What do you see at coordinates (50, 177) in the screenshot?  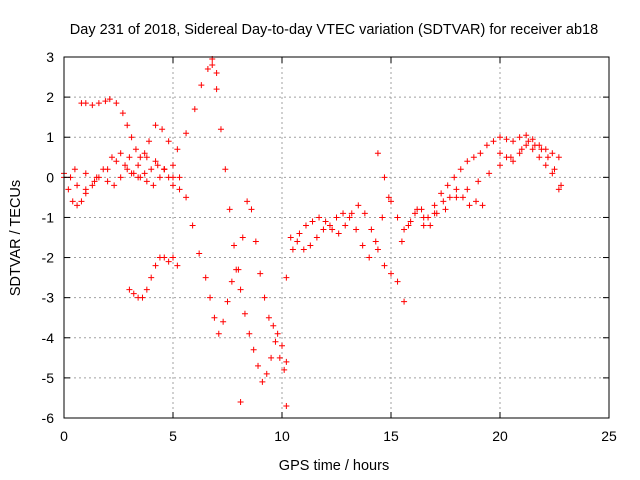 I see `y-tick-label: 0` at bounding box center [50, 177].